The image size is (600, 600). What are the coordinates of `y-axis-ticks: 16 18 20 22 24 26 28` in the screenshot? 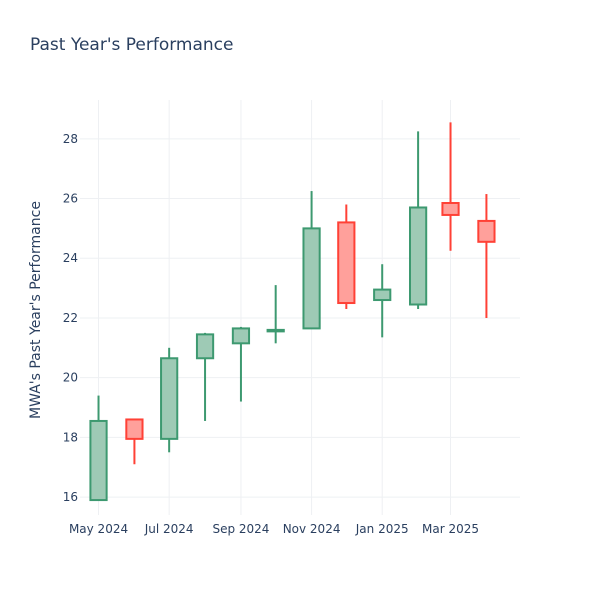 It's located at (70, 318).